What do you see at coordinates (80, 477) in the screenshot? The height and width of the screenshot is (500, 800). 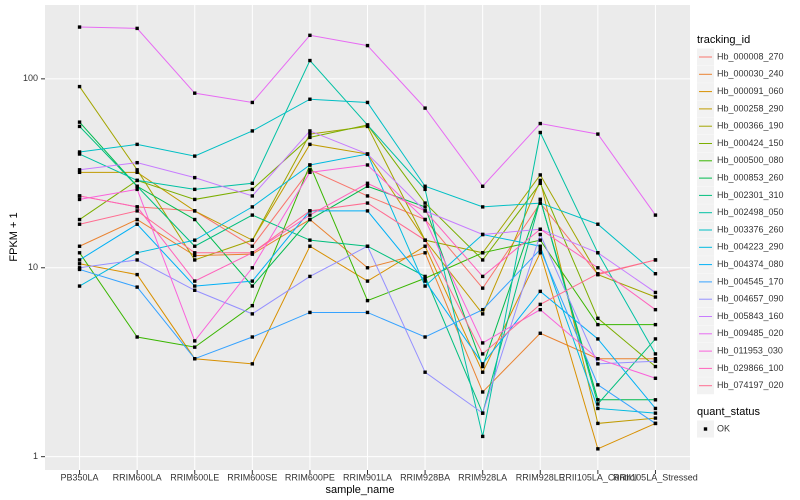 I see `x-tick-label: PB350LA` at bounding box center [80, 477].